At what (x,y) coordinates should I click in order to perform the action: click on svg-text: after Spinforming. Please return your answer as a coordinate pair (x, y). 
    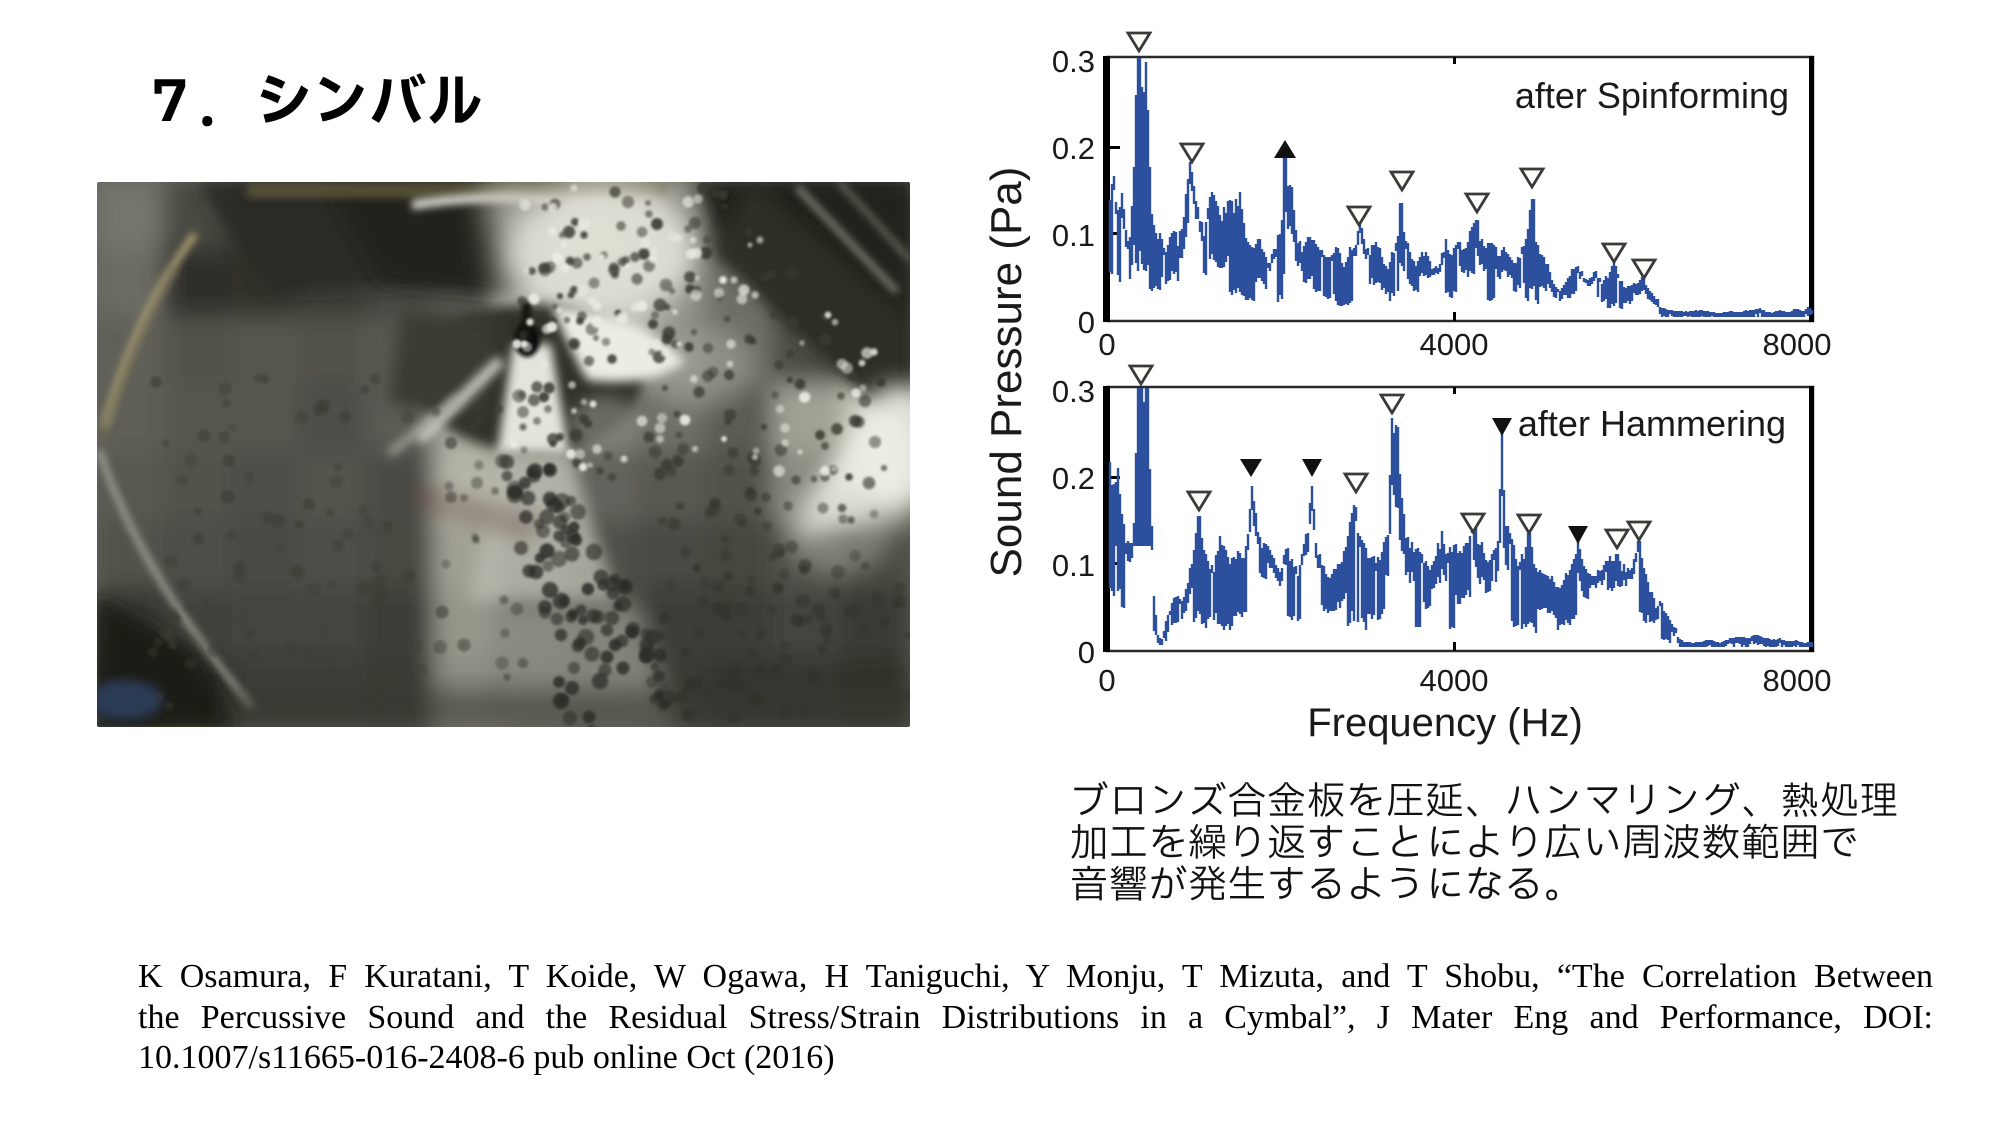
    Looking at the image, I should click on (1652, 95).